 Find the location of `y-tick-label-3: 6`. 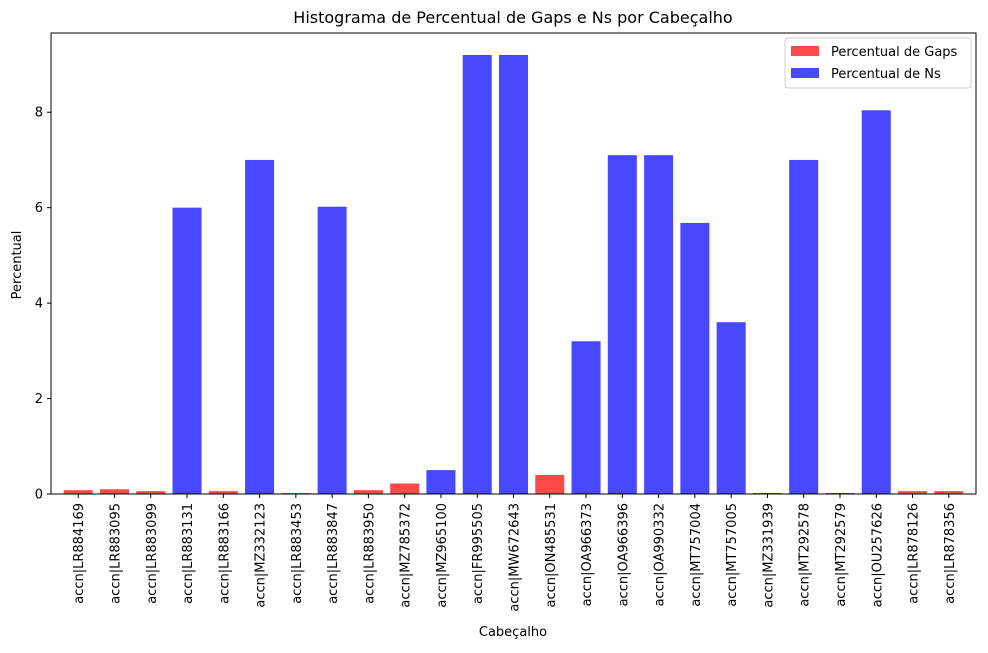

y-tick-label-3: 6 is located at coordinates (39, 208).